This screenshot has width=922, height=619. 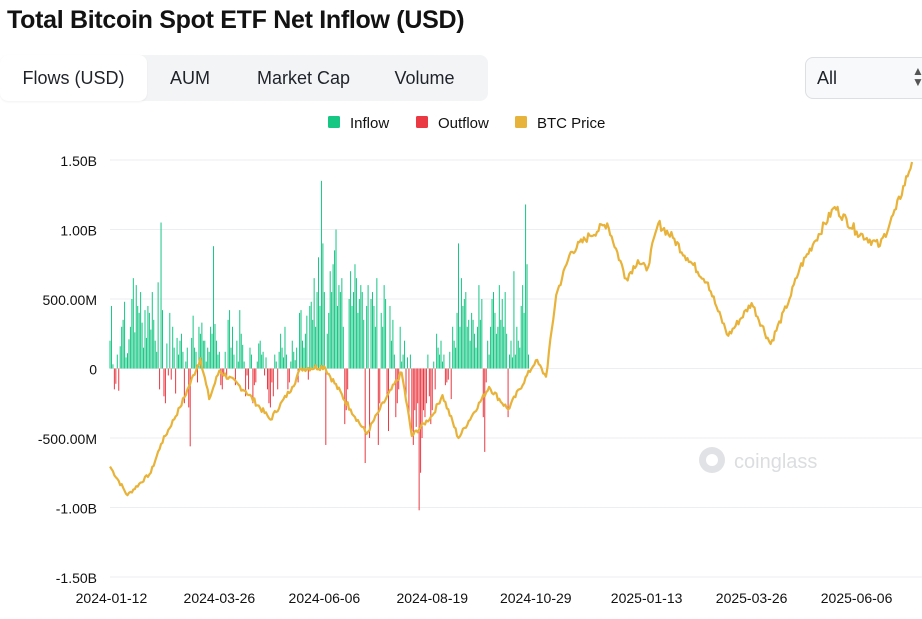 I want to click on time-range-select: All ▲ ▼, so click(x=863, y=78).